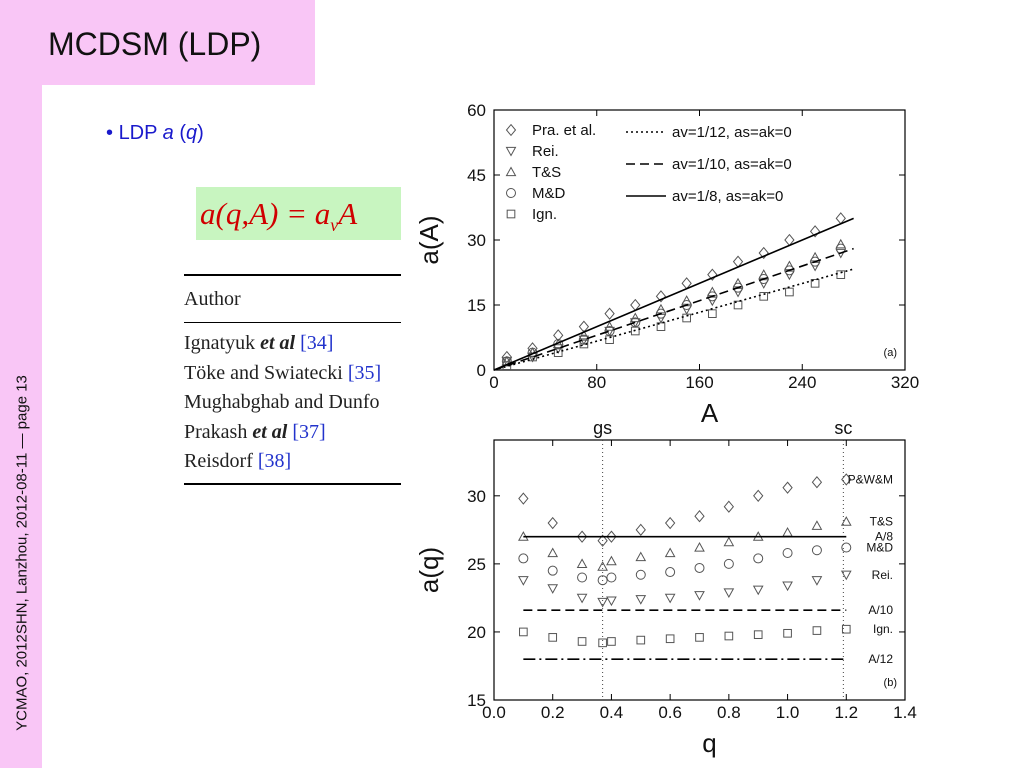 The width and height of the screenshot is (1024, 768). Describe the element at coordinates (155, 44) in the screenshot. I see `slide-title: MCDSM (LDP)` at that location.